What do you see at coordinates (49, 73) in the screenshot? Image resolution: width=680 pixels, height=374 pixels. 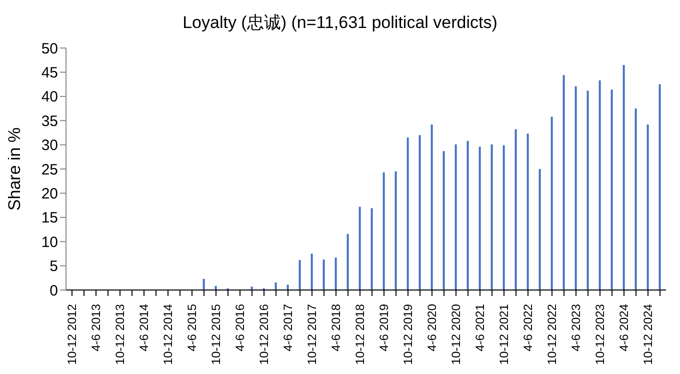 I see `y-tick-label: 45` at bounding box center [49, 73].